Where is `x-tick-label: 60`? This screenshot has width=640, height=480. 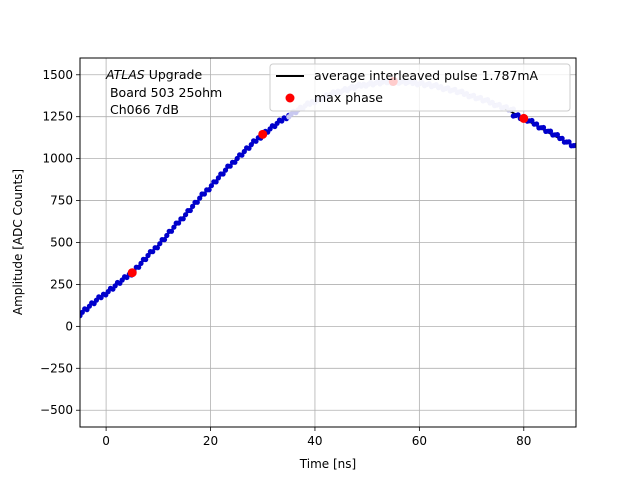 x-tick-label: 60 is located at coordinates (419, 441).